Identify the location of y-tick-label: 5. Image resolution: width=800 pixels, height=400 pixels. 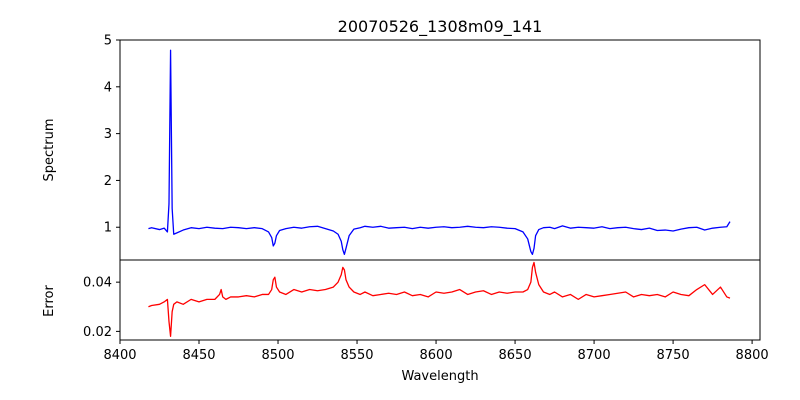
(108, 41).